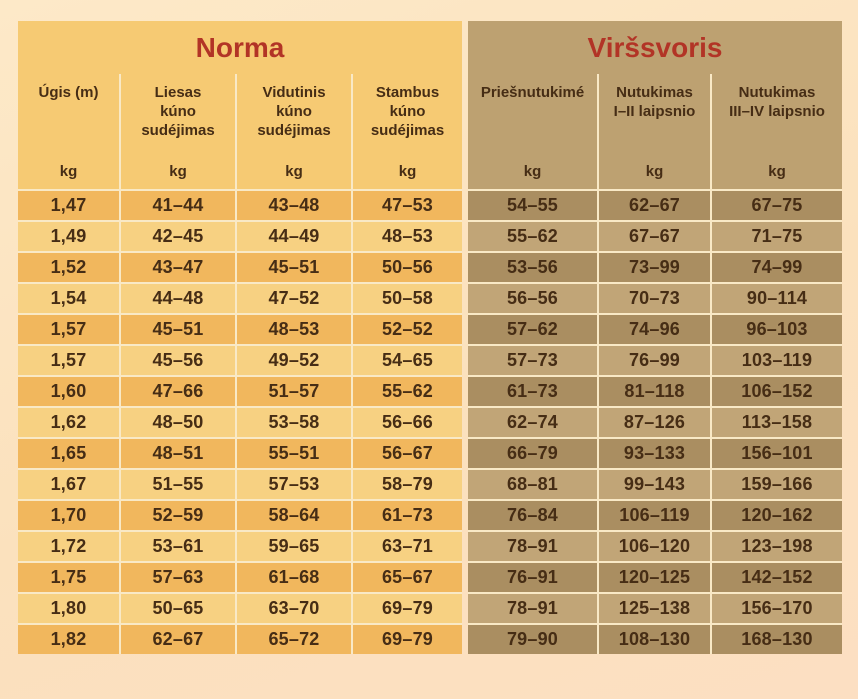  What do you see at coordinates (177, 236) in the screenshot?
I see `range-cell: 42–45` at bounding box center [177, 236].